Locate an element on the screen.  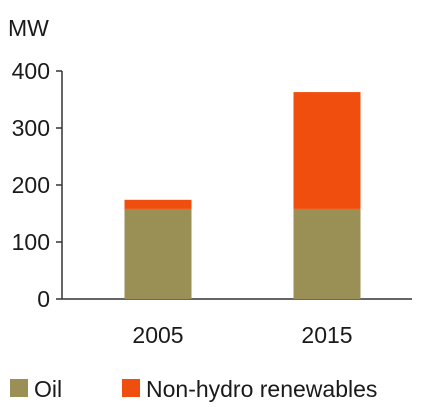
x-axis: 2005 2015 is located at coordinates (237, 323).